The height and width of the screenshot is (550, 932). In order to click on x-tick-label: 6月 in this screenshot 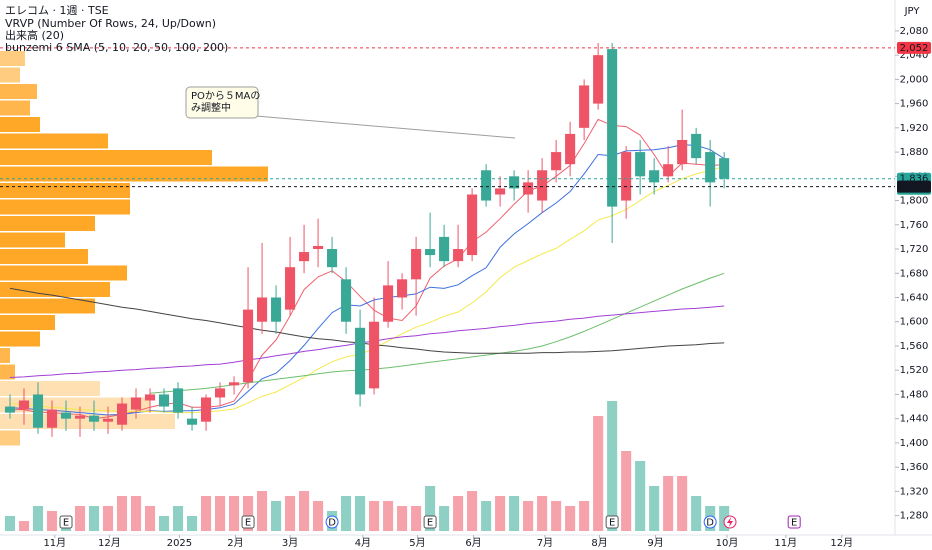, I will do `click(473, 543)`.